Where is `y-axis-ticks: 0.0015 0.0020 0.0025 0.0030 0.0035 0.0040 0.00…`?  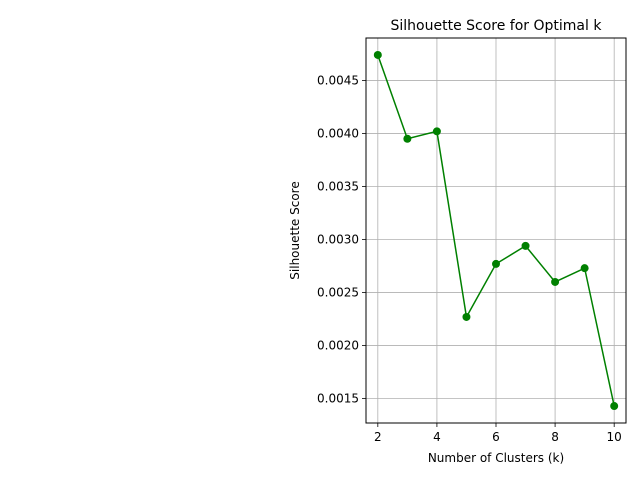
y-axis-ticks: 0.0015 0.0020 0.0025 0.0030 0.0035 0.0040 0.00… is located at coordinates (341, 239).